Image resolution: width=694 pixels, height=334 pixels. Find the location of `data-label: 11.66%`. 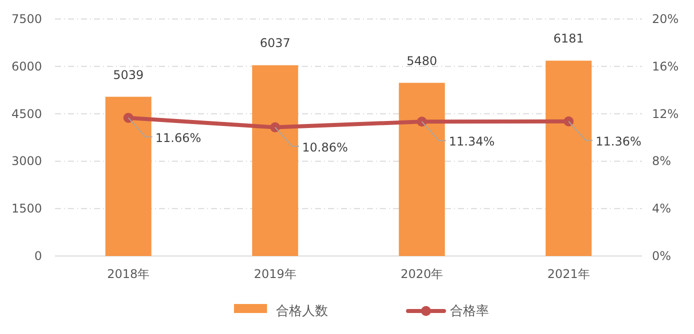

data-label: 11.66% is located at coordinates (178, 137).